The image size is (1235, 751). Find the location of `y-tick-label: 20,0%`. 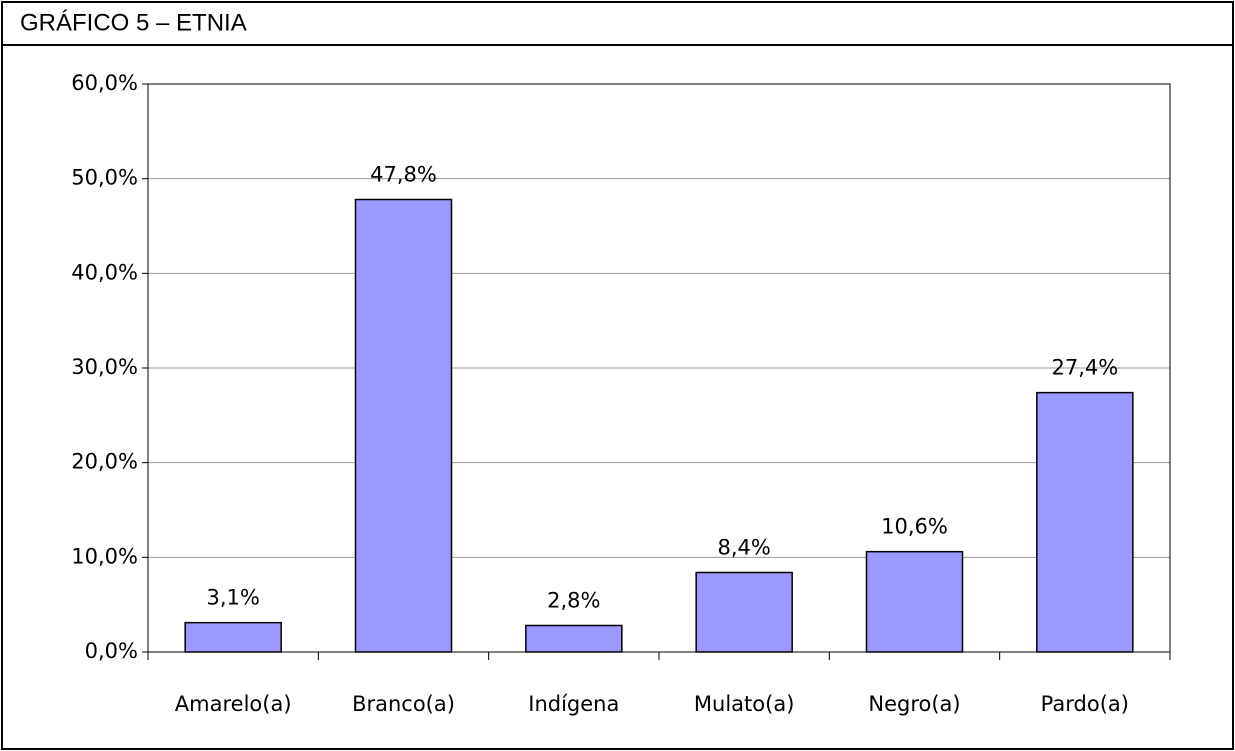

y-tick-label: 20,0% is located at coordinates (104, 462).